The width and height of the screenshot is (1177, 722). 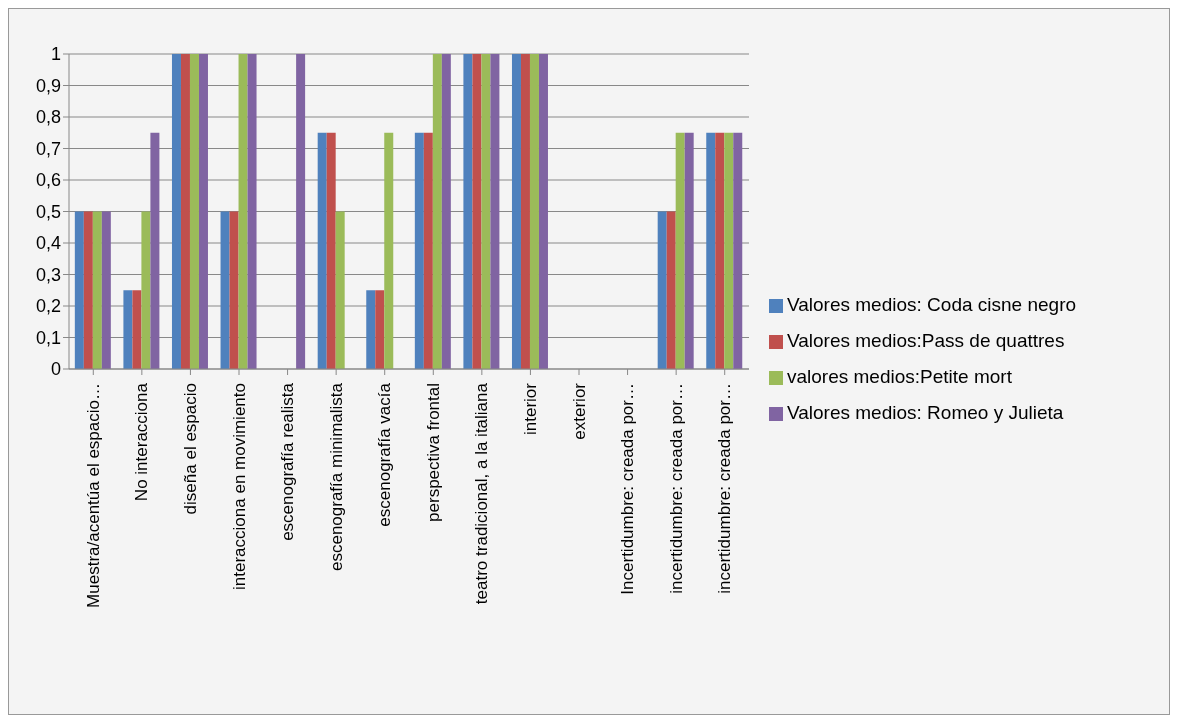 What do you see at coordinates (48, 180) in the screenshot?
I see `y-tick-label: 0,6` at bounding box center [48, 180].